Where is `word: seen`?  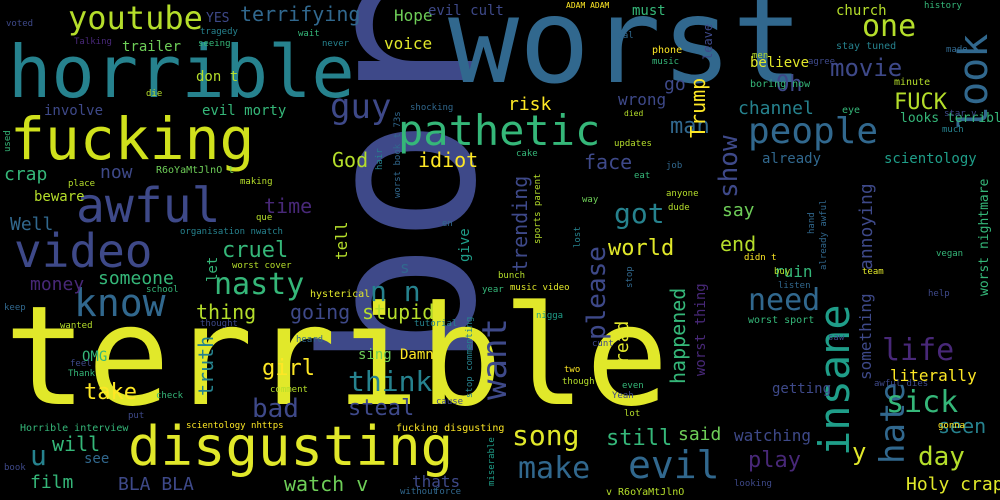 word: seen is located at coordinates (962, 426).